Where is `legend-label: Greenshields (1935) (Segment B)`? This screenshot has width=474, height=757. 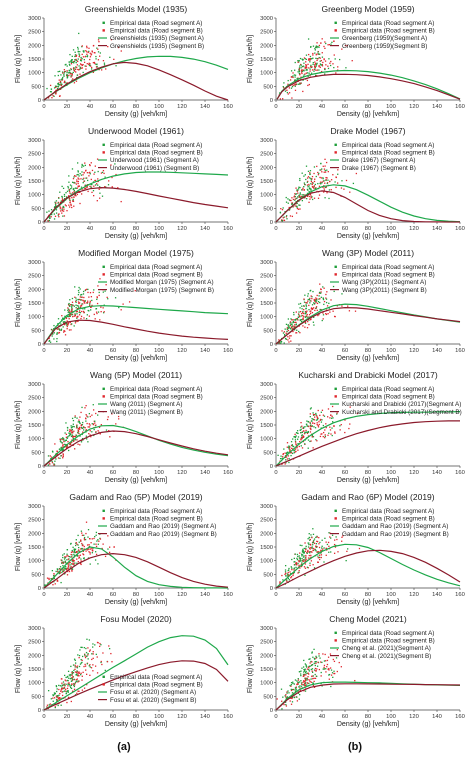
legend-label: Greenshields (1935) (Segment B) is located at coordinates (157, 46).